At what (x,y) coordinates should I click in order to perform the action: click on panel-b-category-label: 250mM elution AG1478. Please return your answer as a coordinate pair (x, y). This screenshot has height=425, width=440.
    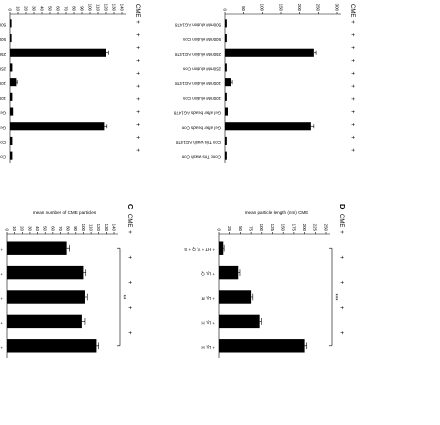
    Looking at the image, I should click on (198, 54).